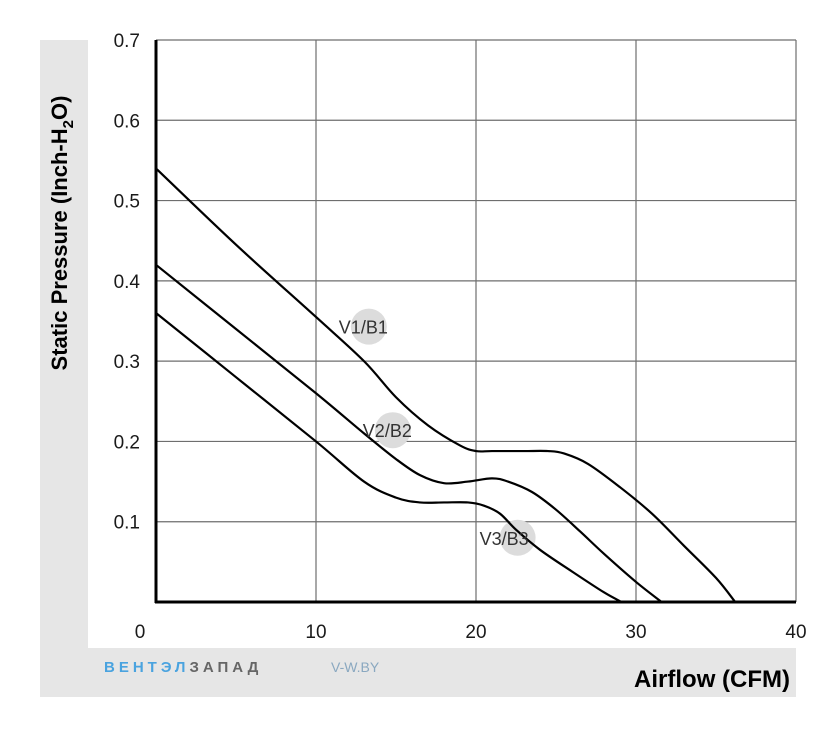  What do you see at coordinates (363, 328) in the screenshot?
I see `annotation-label-1: V1/B1` at bounding box center [363, 328].